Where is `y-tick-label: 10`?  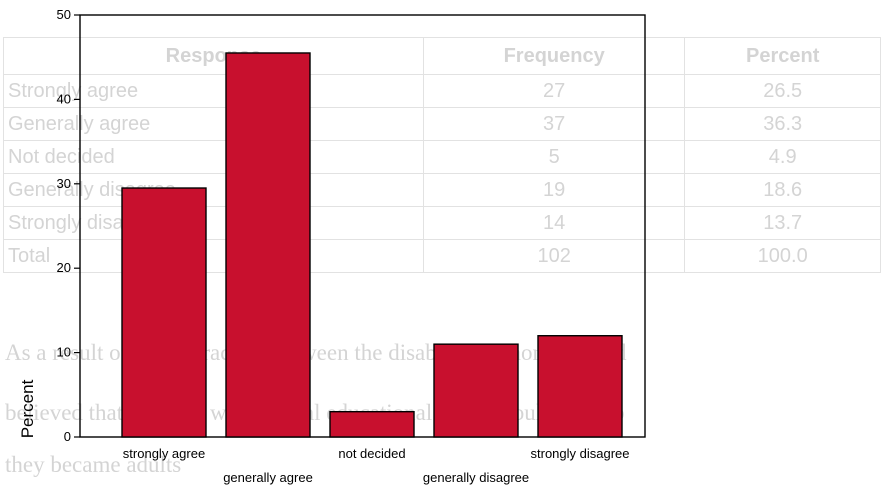 y-tick-label: 10 is located at coordinates (64, 352).